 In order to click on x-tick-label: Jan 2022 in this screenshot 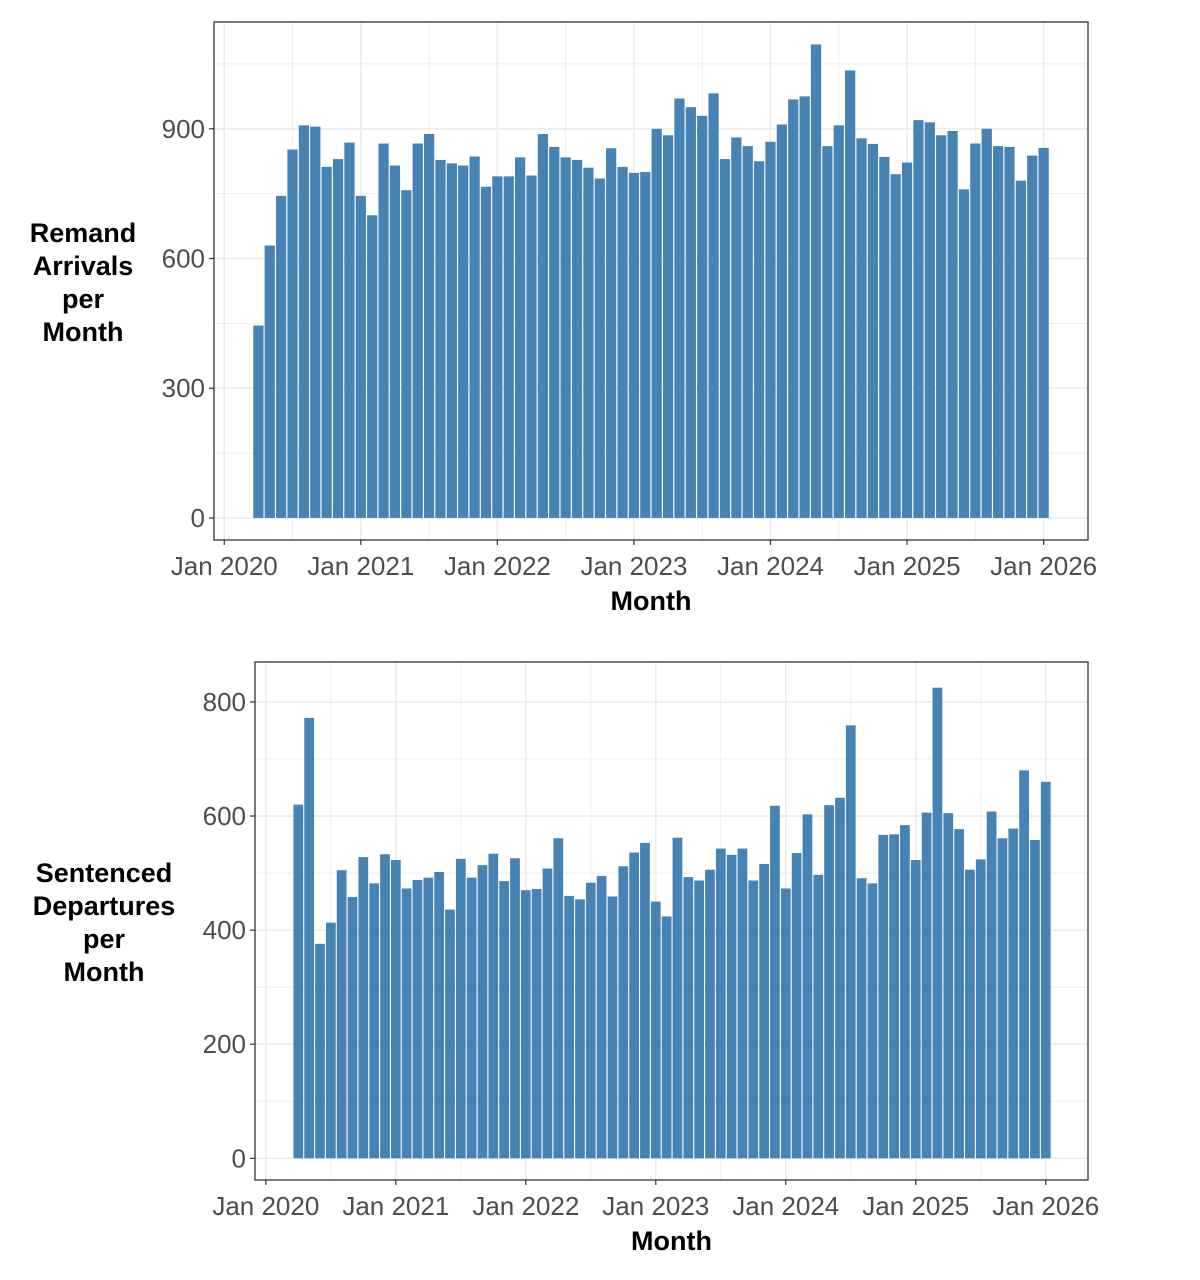, I will do `click(525, 1206)`.